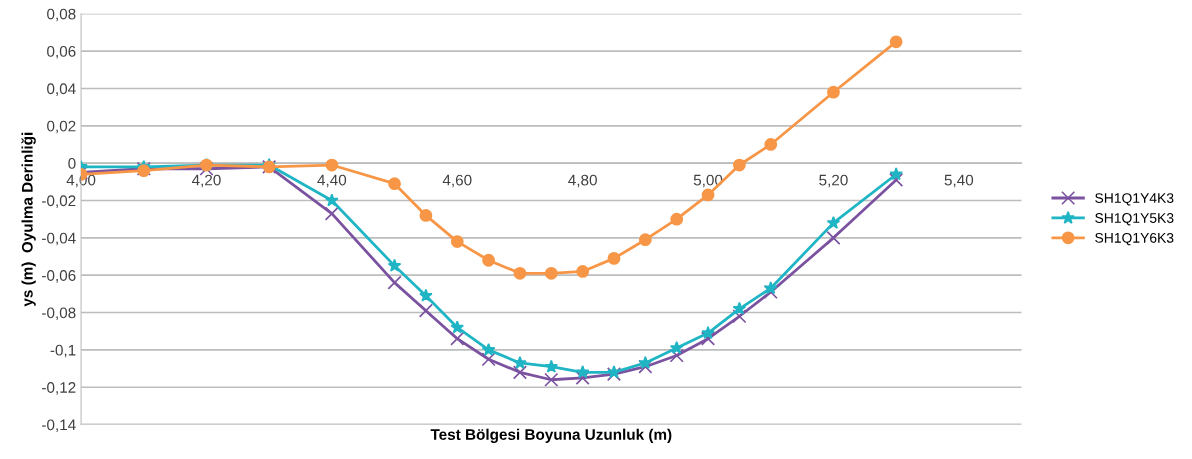 The width and height of the screenshot is (1192, 459). I want to click on y-tick-label: -0,12, so click(59, 388).